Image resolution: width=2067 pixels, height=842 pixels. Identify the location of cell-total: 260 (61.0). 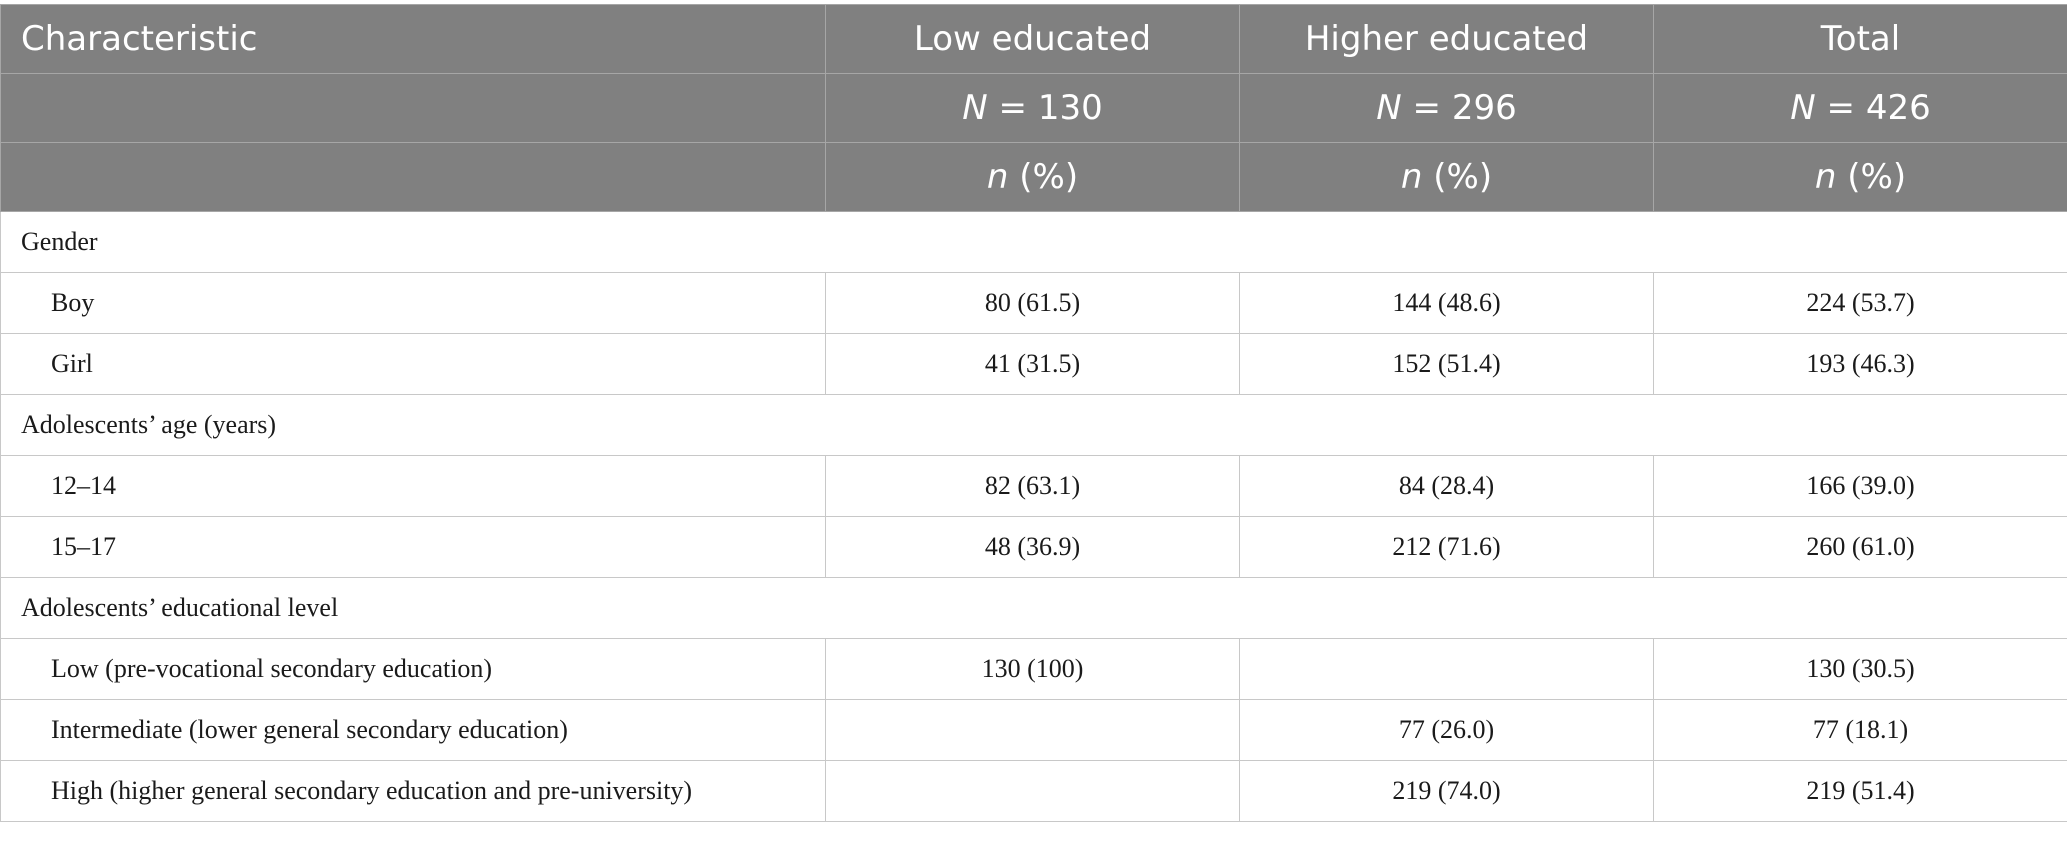
(1860, 547).